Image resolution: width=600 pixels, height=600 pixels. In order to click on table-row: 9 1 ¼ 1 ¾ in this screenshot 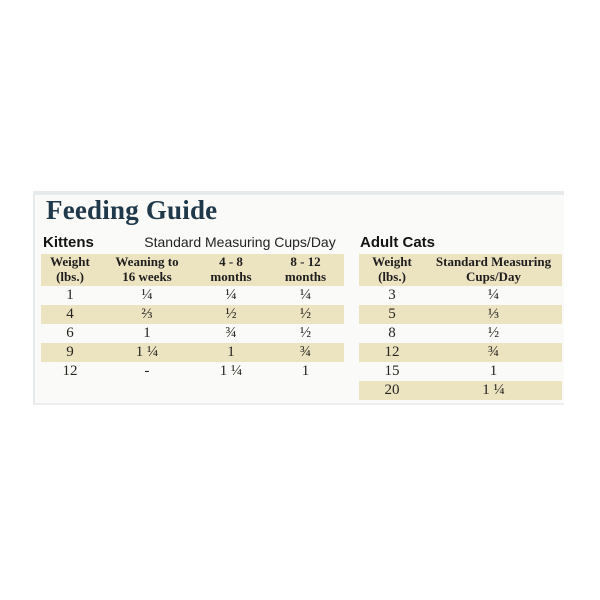, I will do `click(192, 352)`.